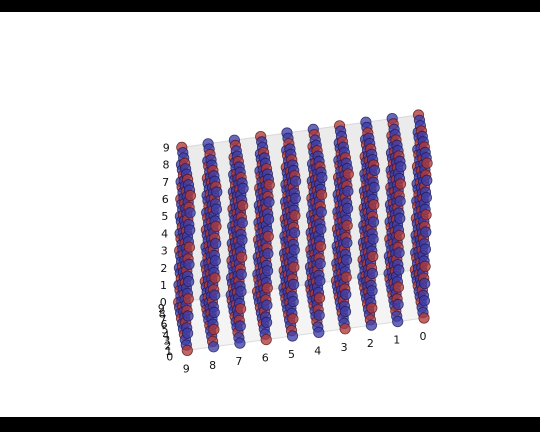 The height and width of the screenshot is (432, 540). I want to click on y-tick-9: 9, so click(161, 308).